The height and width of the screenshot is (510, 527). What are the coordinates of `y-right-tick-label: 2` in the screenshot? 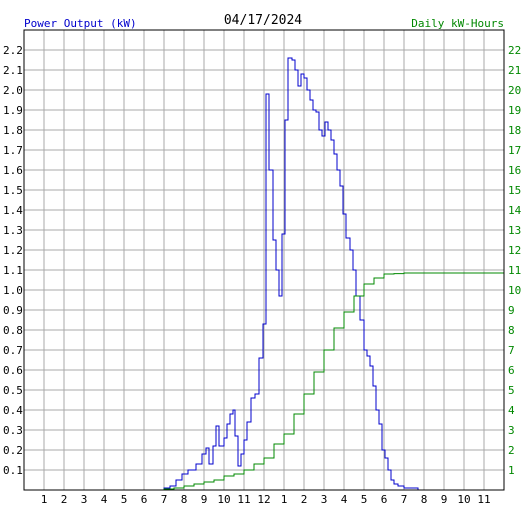 It's located at (511, 450).